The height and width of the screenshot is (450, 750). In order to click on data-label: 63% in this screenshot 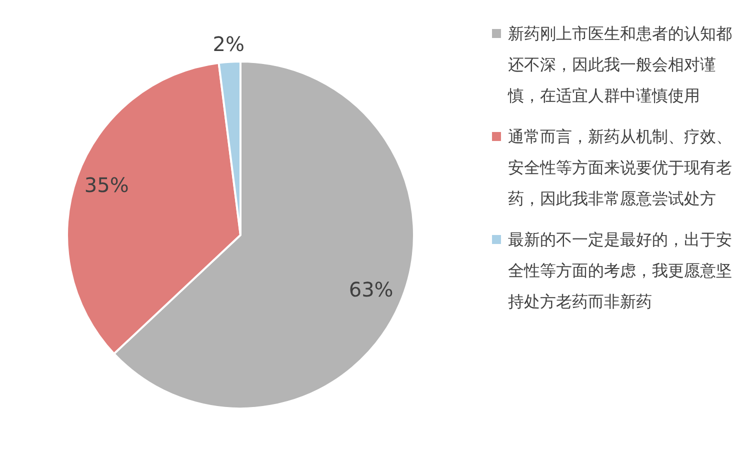, I will do `click(371, 290)`.